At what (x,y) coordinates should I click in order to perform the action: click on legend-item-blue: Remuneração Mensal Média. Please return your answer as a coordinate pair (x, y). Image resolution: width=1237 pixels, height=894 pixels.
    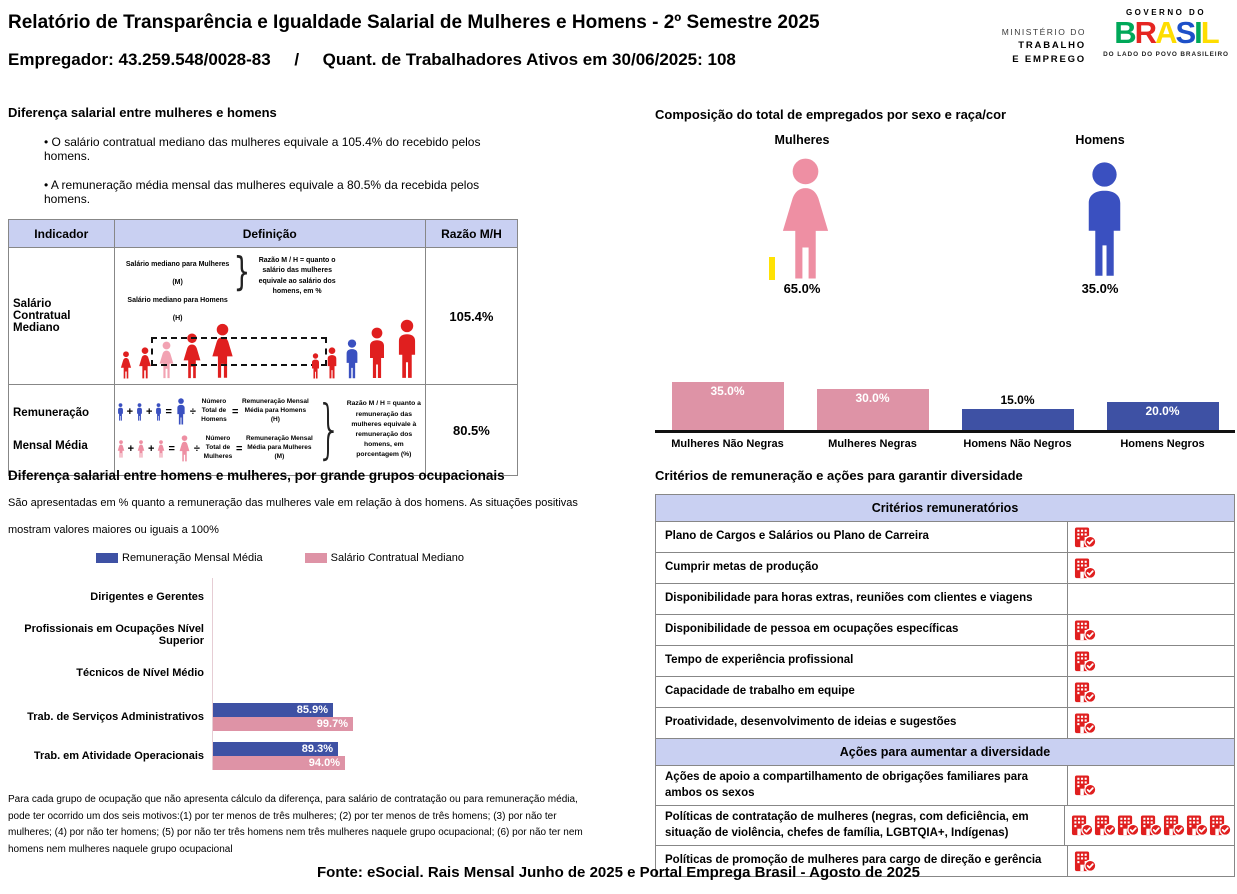
    Looking at the image, I should click on (179, 558).